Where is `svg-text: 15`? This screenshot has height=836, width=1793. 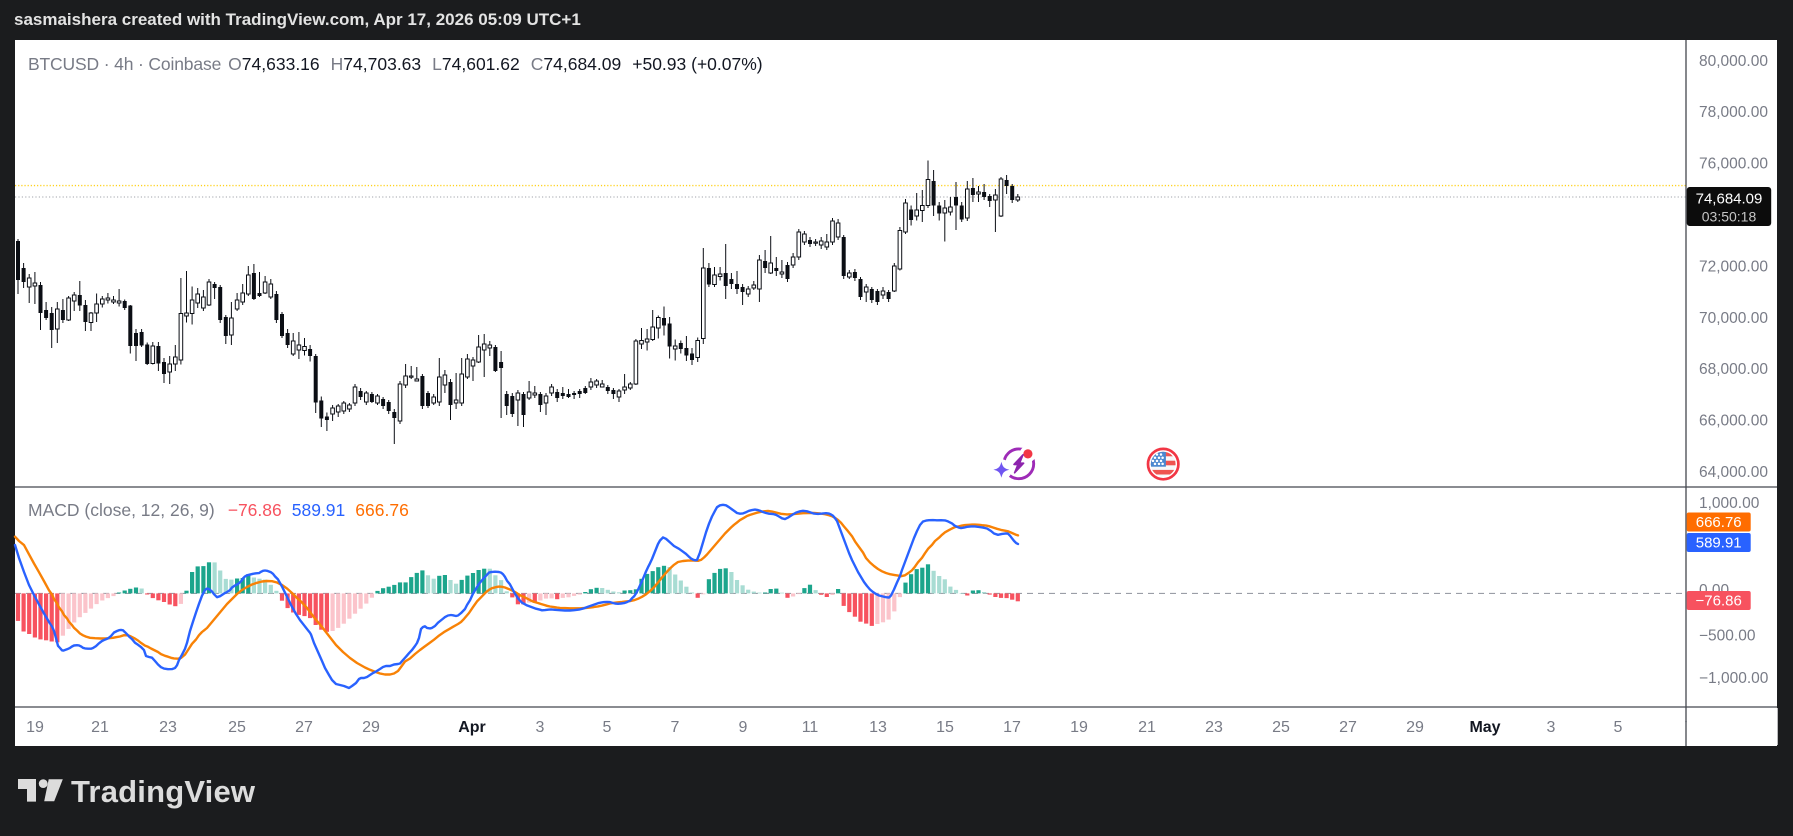
svg-text: 15 is located at coordinates (945, 727).